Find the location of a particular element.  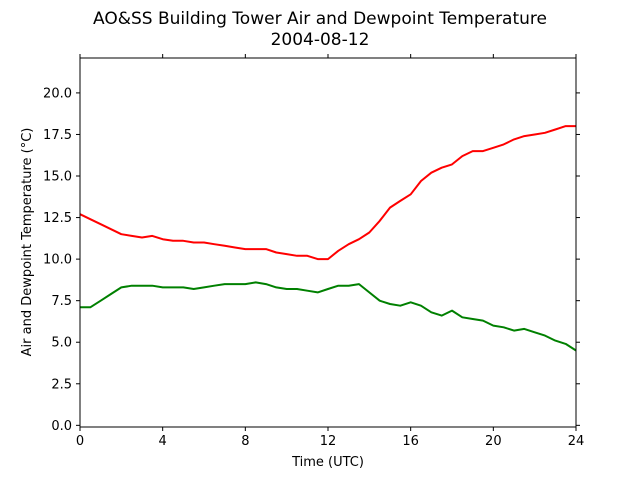

x-tick-label: 12 is located at coordinates (328, 441).